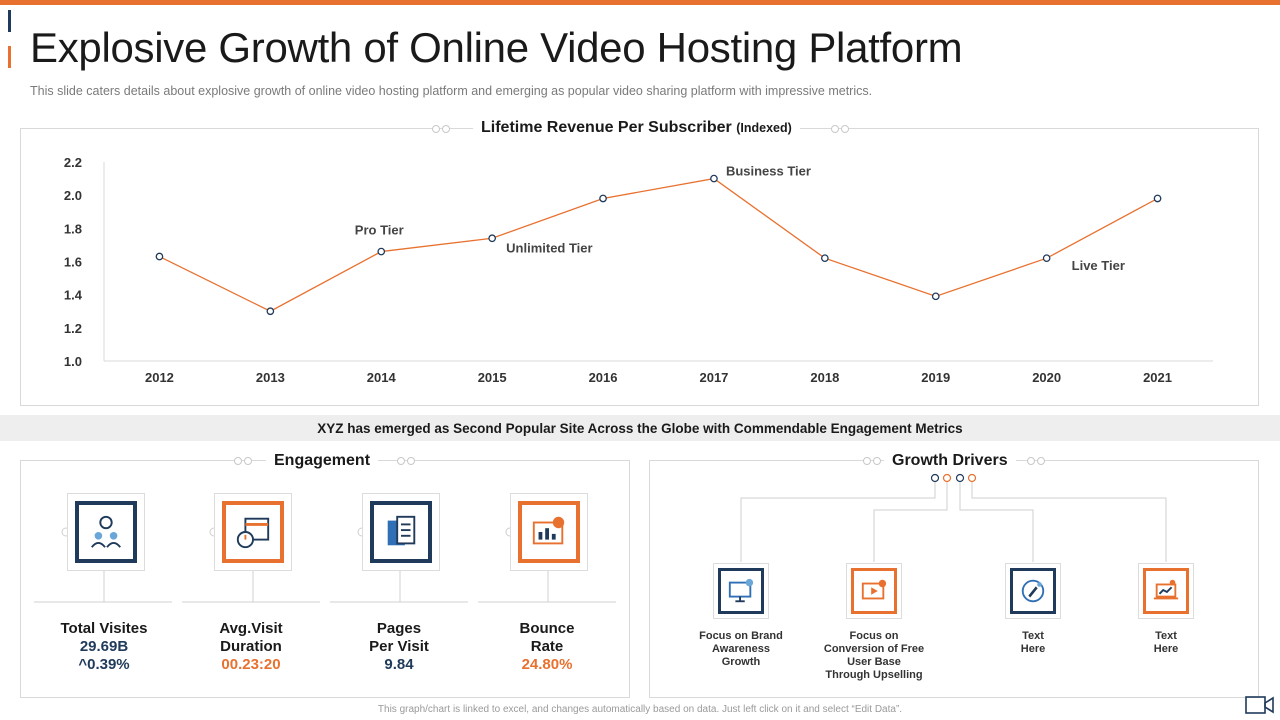 The width and height of the screenshot is (1280, 720). Describe the element at coordinates (73, 262) in the screenshot. I see `y-tick-label: 1.6` at that location.